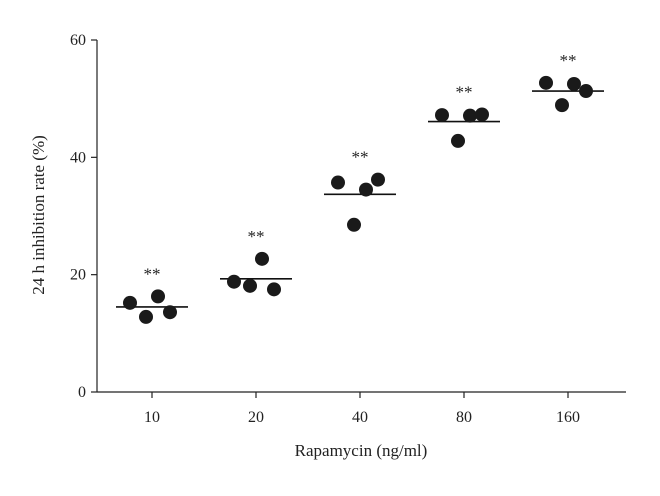 This screenshot has height=496, width=660. Describe the element at coordinates (78, 40) in the screenshot. I see `y-tick-label: 60` at that location.